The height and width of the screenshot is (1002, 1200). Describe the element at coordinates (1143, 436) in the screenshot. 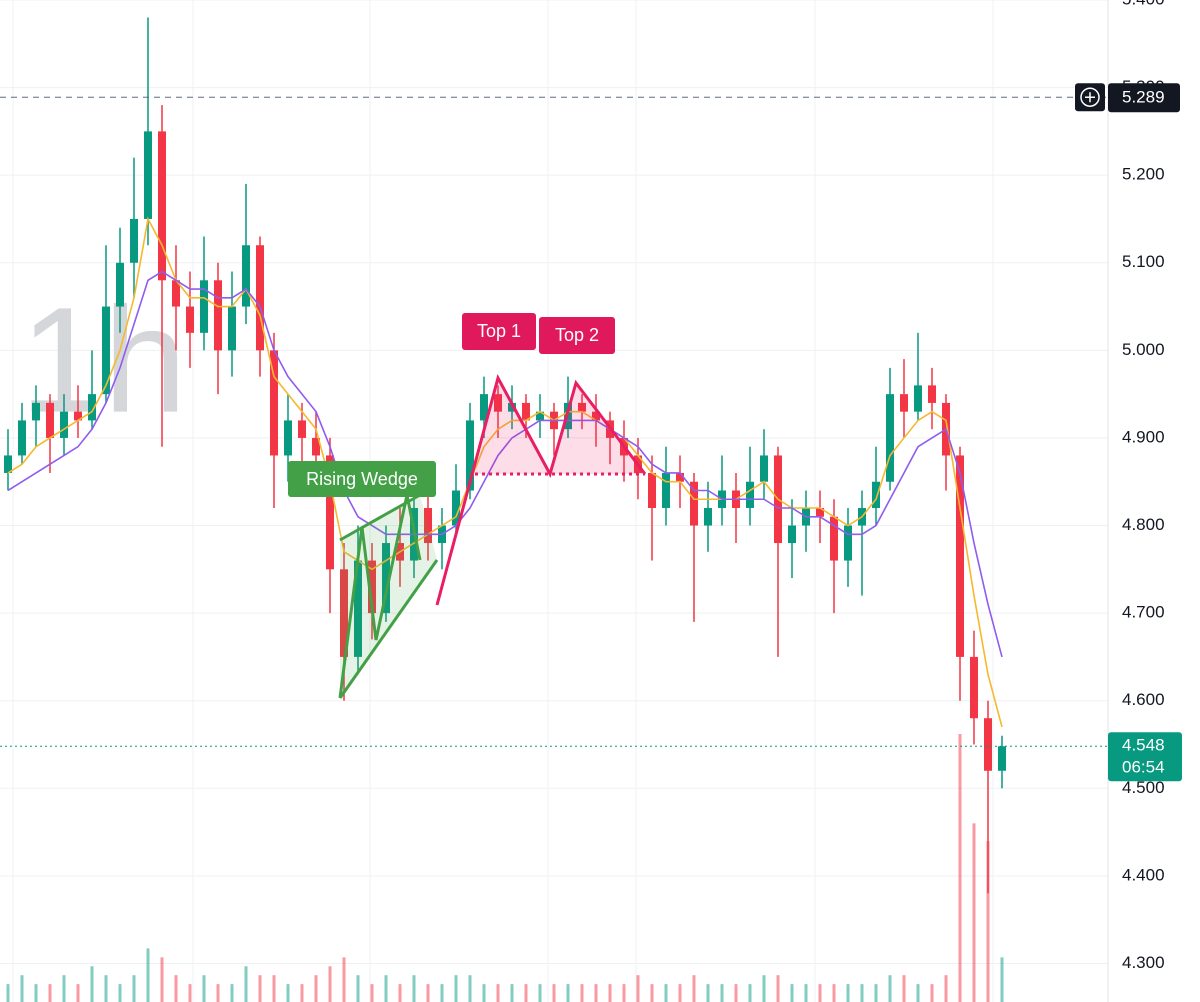

I see `y-tick-label: 4.900` at that location.